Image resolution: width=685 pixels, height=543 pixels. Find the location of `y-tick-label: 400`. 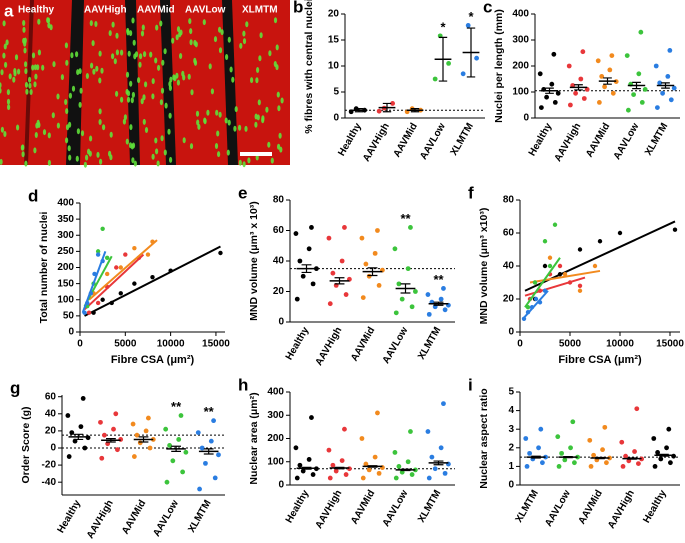

y-tick-label: 400 is located at coordinates (275, 392).